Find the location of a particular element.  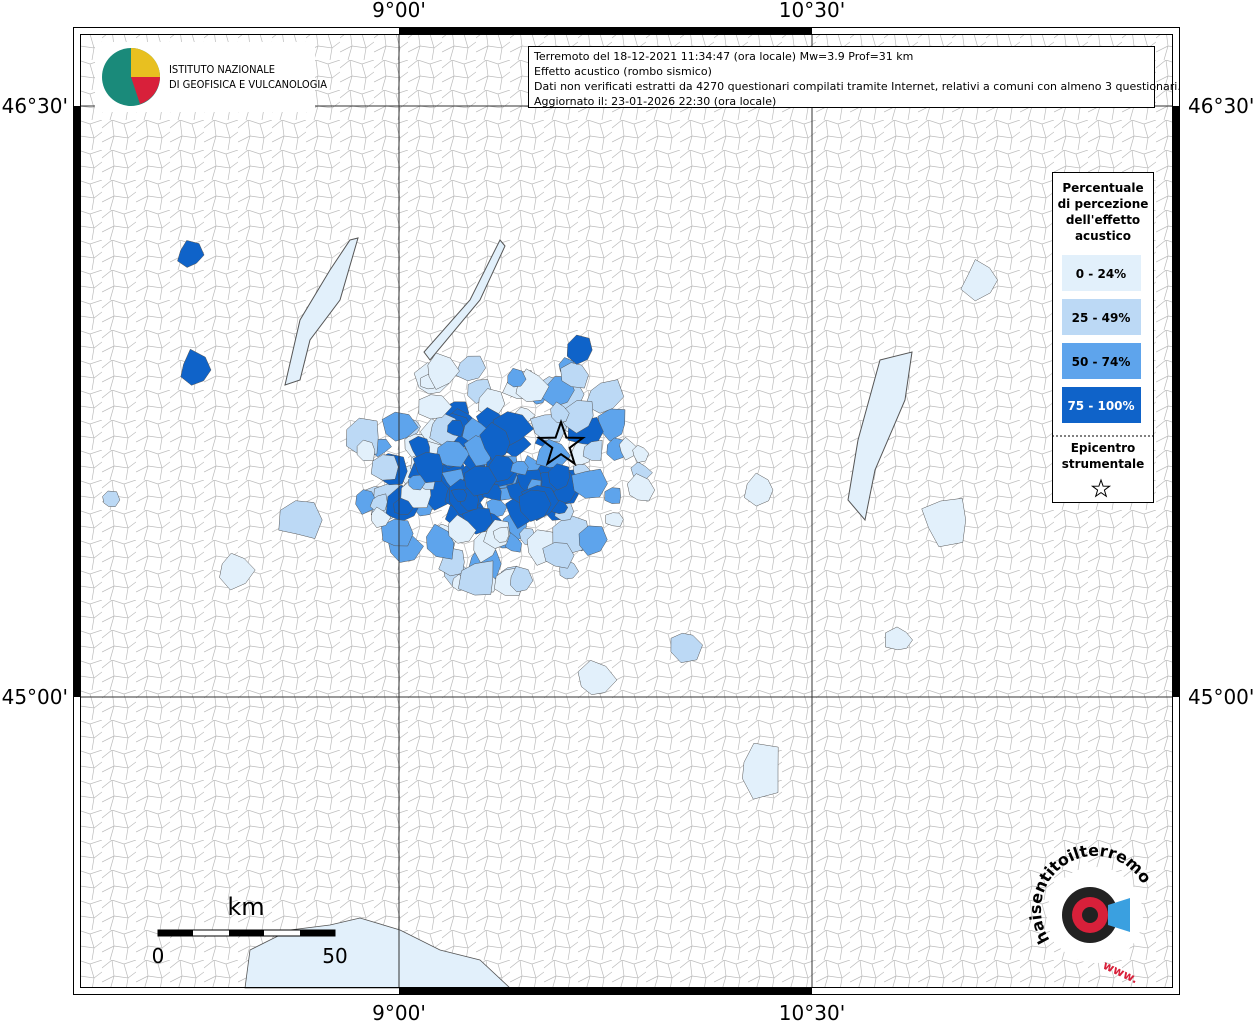

scale-label: 0 is located at coordinates (158, 956).